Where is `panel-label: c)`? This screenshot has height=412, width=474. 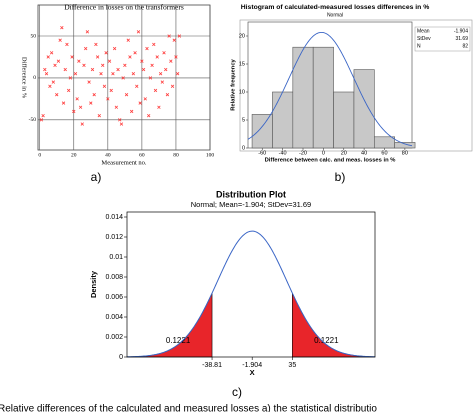
panel-label: c) is located at coordinates (237, 392).